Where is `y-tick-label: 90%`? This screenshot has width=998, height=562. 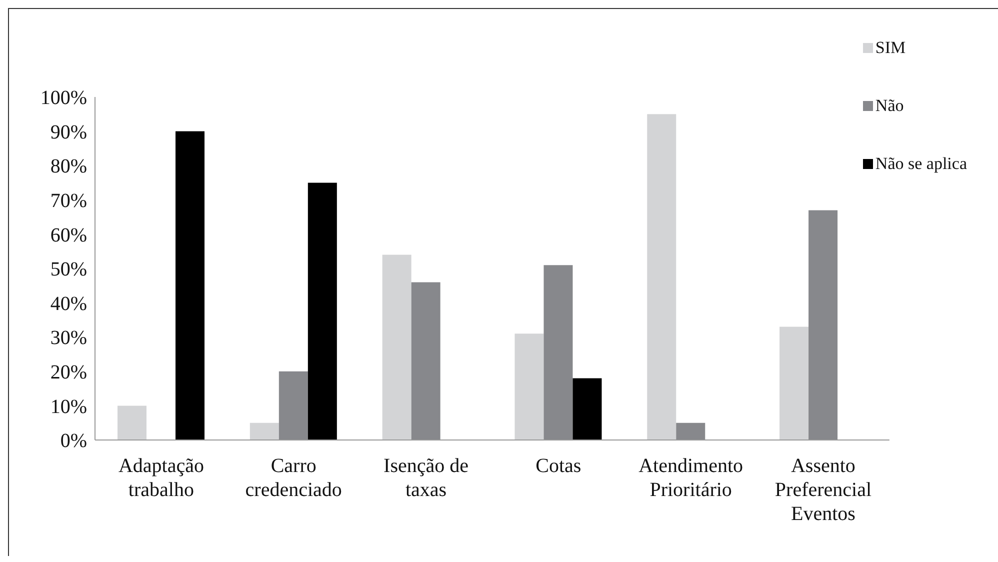
y-tick-label: 90% is located at coordinates (68, 132).